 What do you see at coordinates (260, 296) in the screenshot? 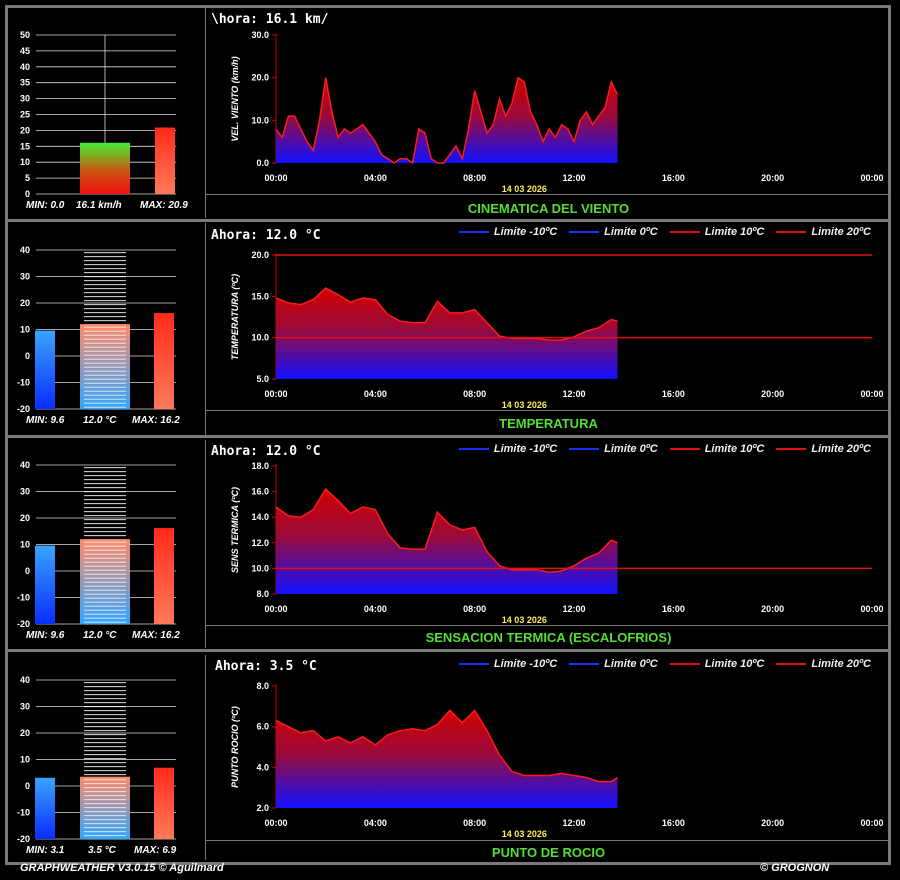
I see `y-tick-label: 15.0` at bounding box center [260, 296].